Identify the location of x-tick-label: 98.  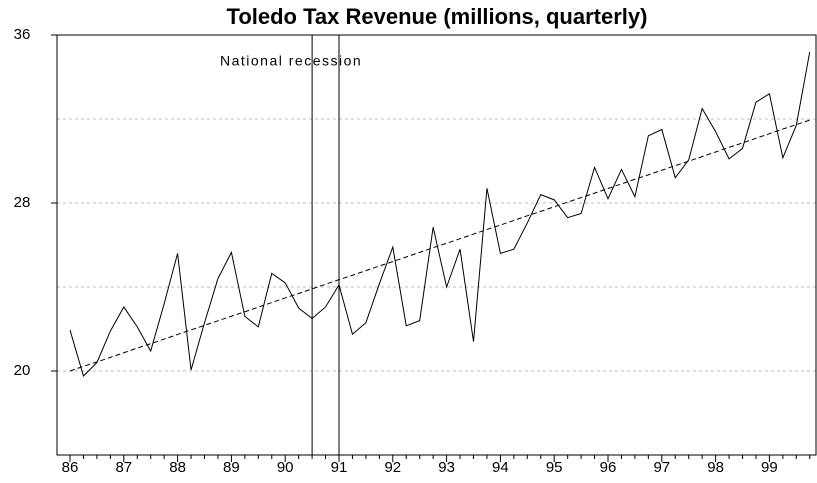
(715, 467).